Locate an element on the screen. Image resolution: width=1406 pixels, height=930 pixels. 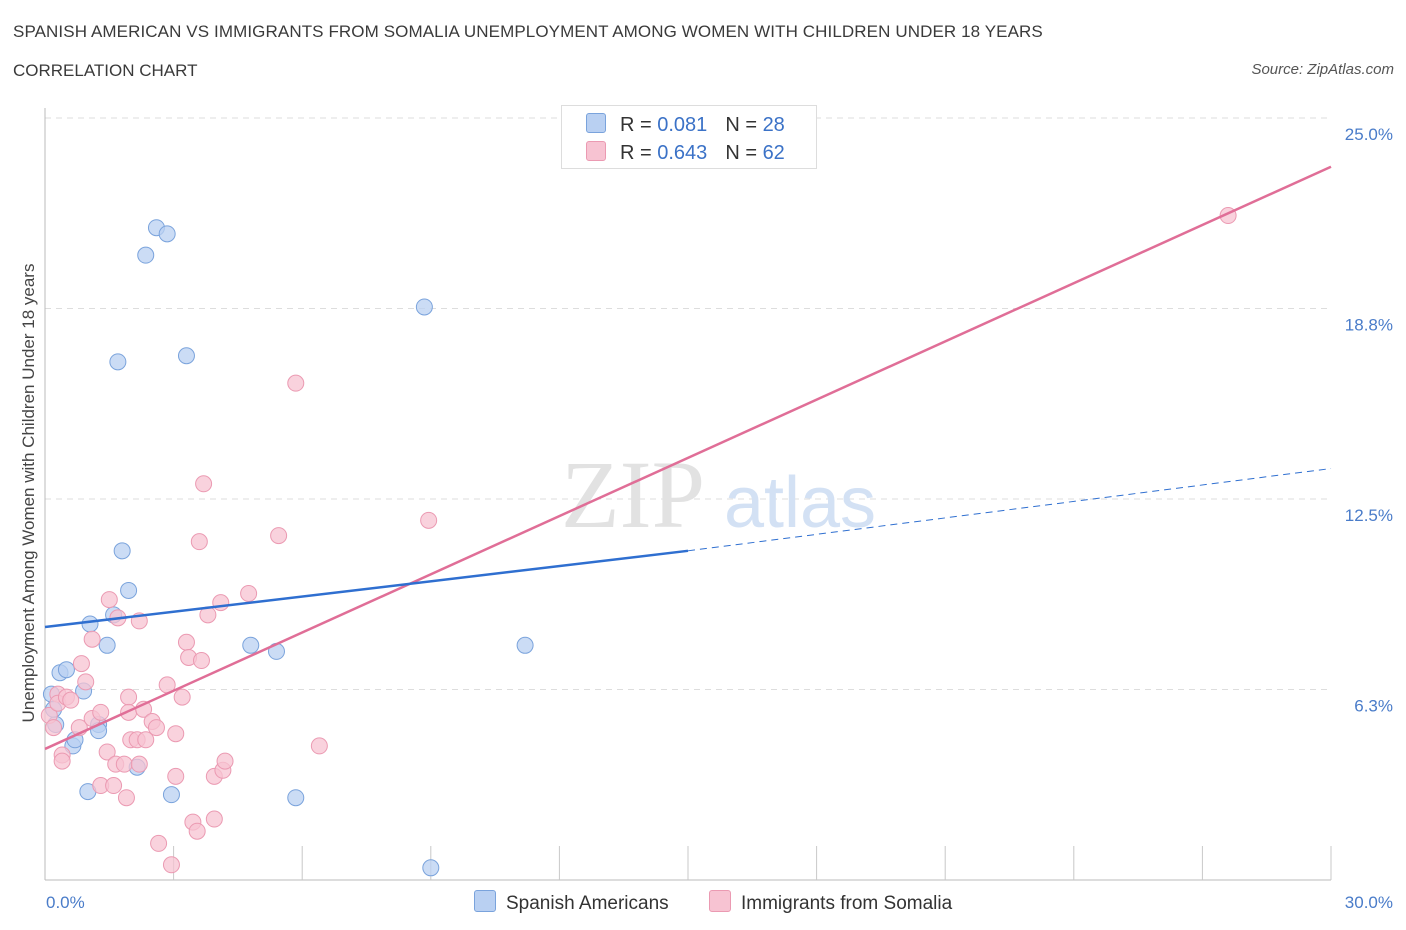
correlation-legend: R = 0.081 N = 28 R = 0.643 N = 62 is located at coordinates (689, 137).